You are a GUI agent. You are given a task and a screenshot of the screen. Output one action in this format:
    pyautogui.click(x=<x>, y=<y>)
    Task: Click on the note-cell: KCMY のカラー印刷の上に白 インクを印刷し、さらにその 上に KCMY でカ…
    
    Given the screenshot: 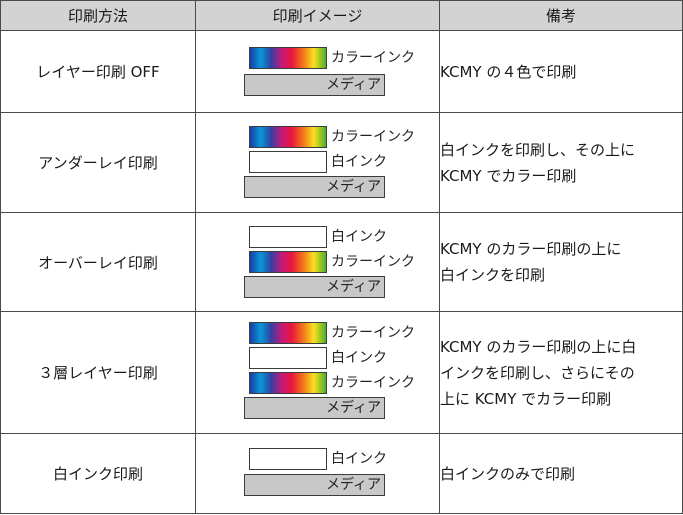 What is the action you would take?
    pyautogui.click(x=561, y=372)
    